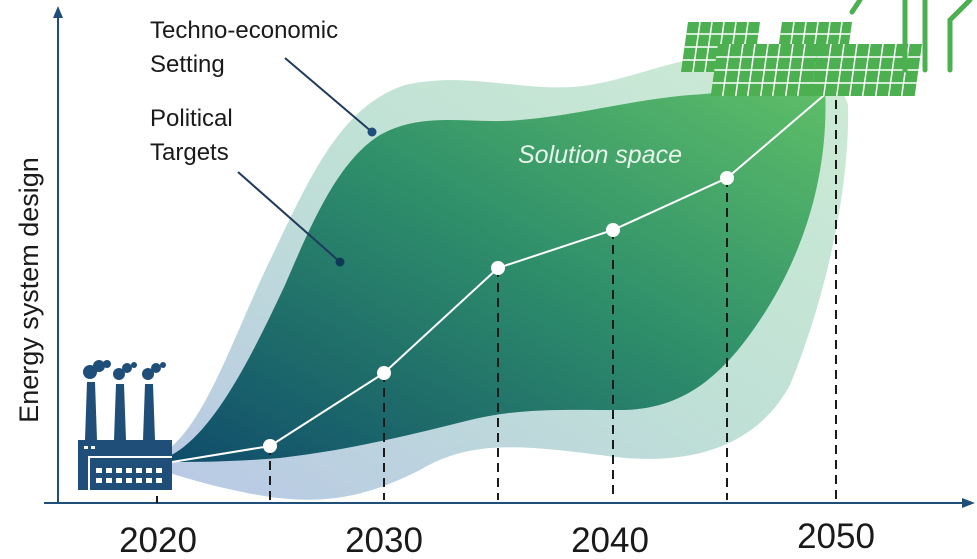  I want to click on y-axis-arrow, so click(58, 12).